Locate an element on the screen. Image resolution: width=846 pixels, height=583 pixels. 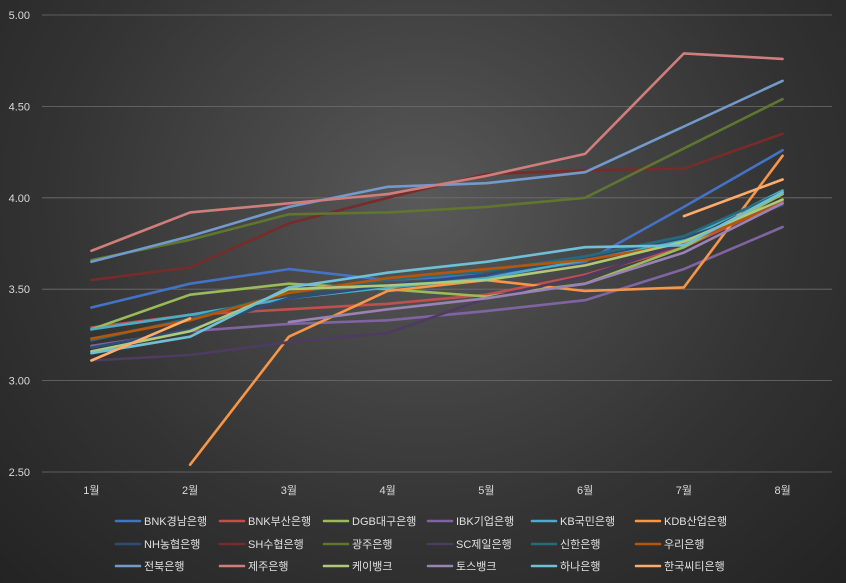
legend-item: 하나은행 is located at coordinates (565, 566).